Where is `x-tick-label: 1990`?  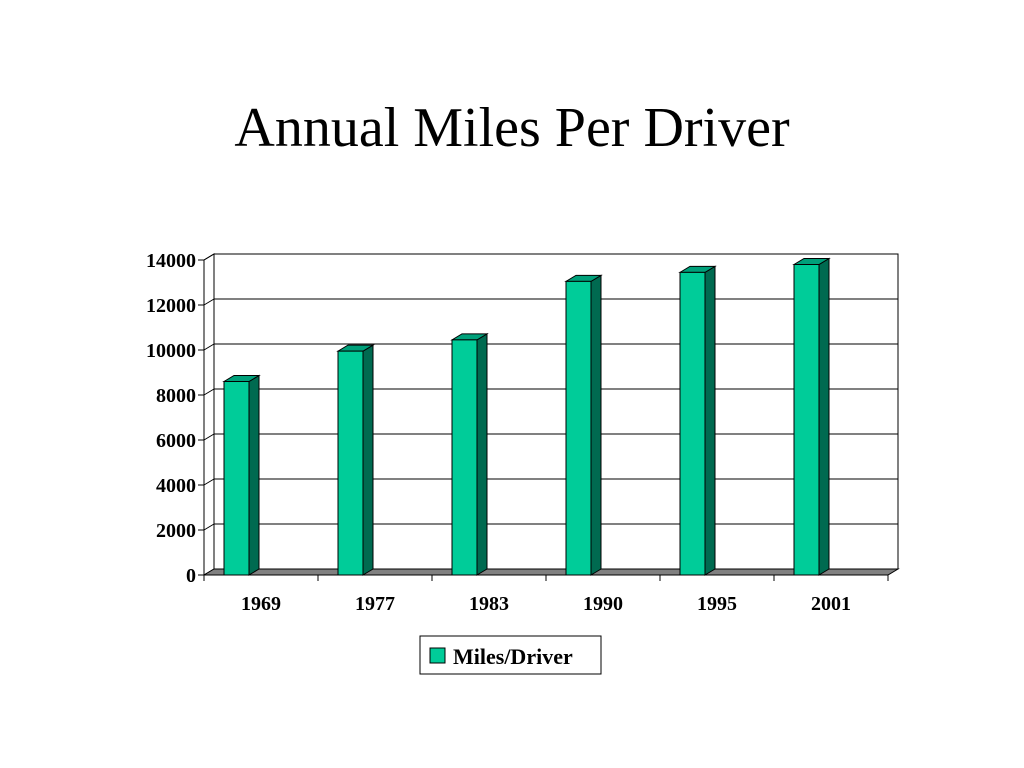 x-tick-label: 1990 is located at coordinates (603, 604).